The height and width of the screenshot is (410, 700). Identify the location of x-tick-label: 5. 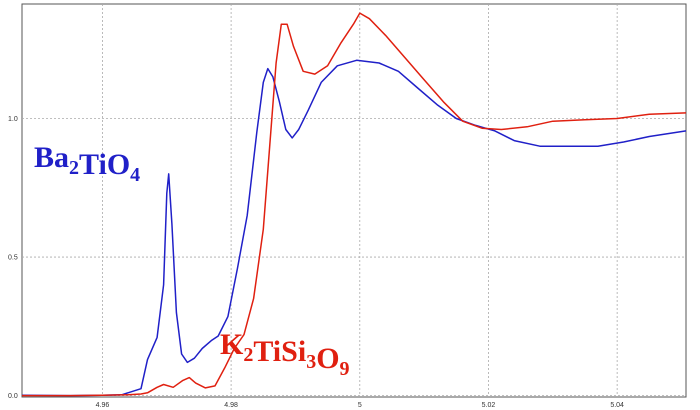
(360, 405).